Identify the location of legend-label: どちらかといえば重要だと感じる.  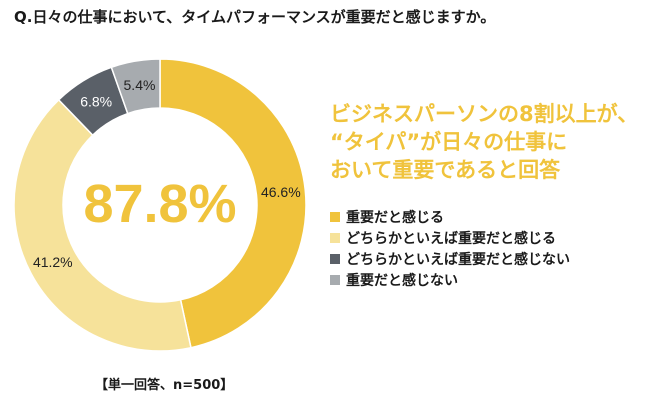
(451, 238).